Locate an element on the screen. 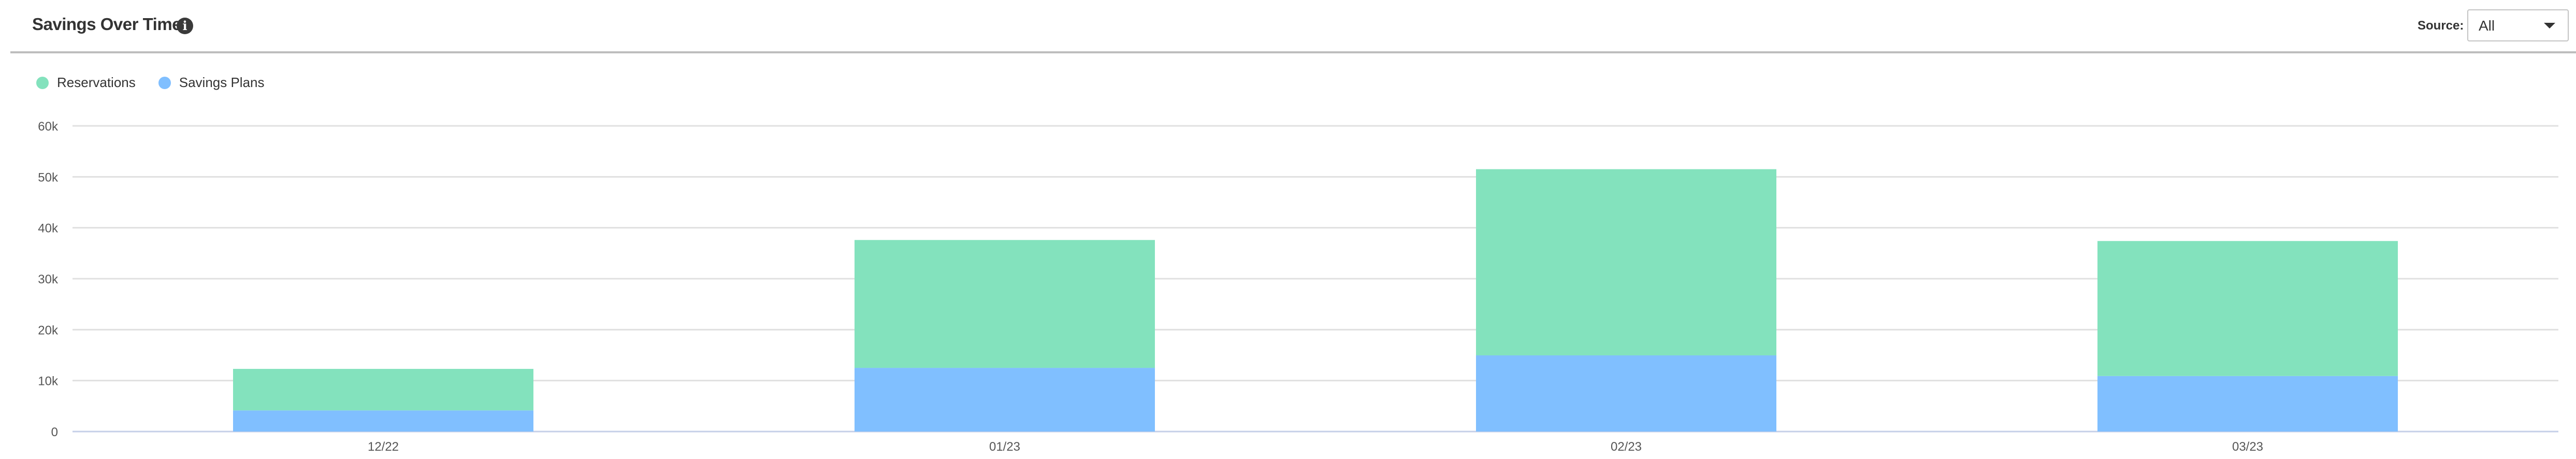 The height and width of the screenshot is (459, 2576). x-tick-label: 12/22 is located at coordinates (383, 447).